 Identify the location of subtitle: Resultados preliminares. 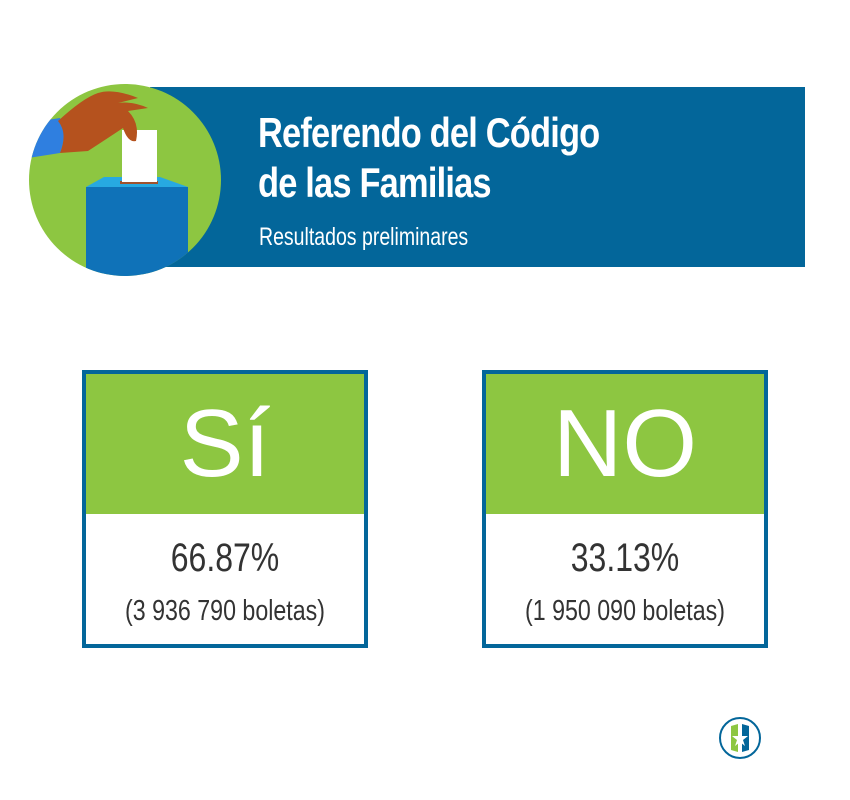
(364, 237).